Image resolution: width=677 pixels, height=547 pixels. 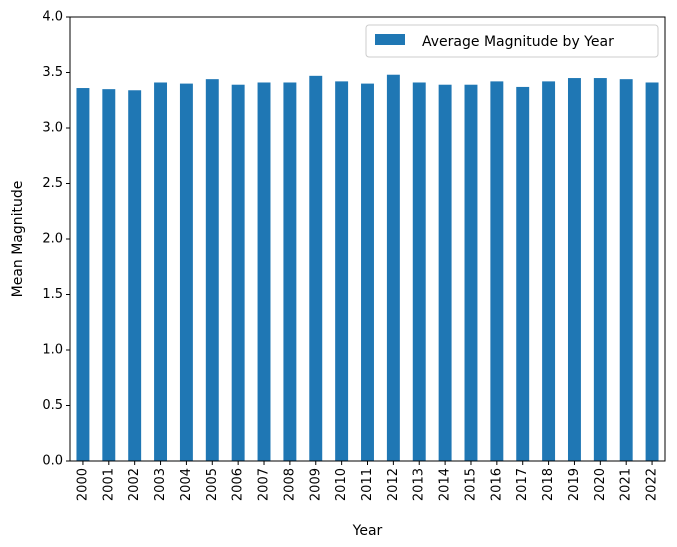 What do you see at coordinates (108, 484) in the screenshot?
I see `x-tick-label: 2001` at bounding box center [108, 484].